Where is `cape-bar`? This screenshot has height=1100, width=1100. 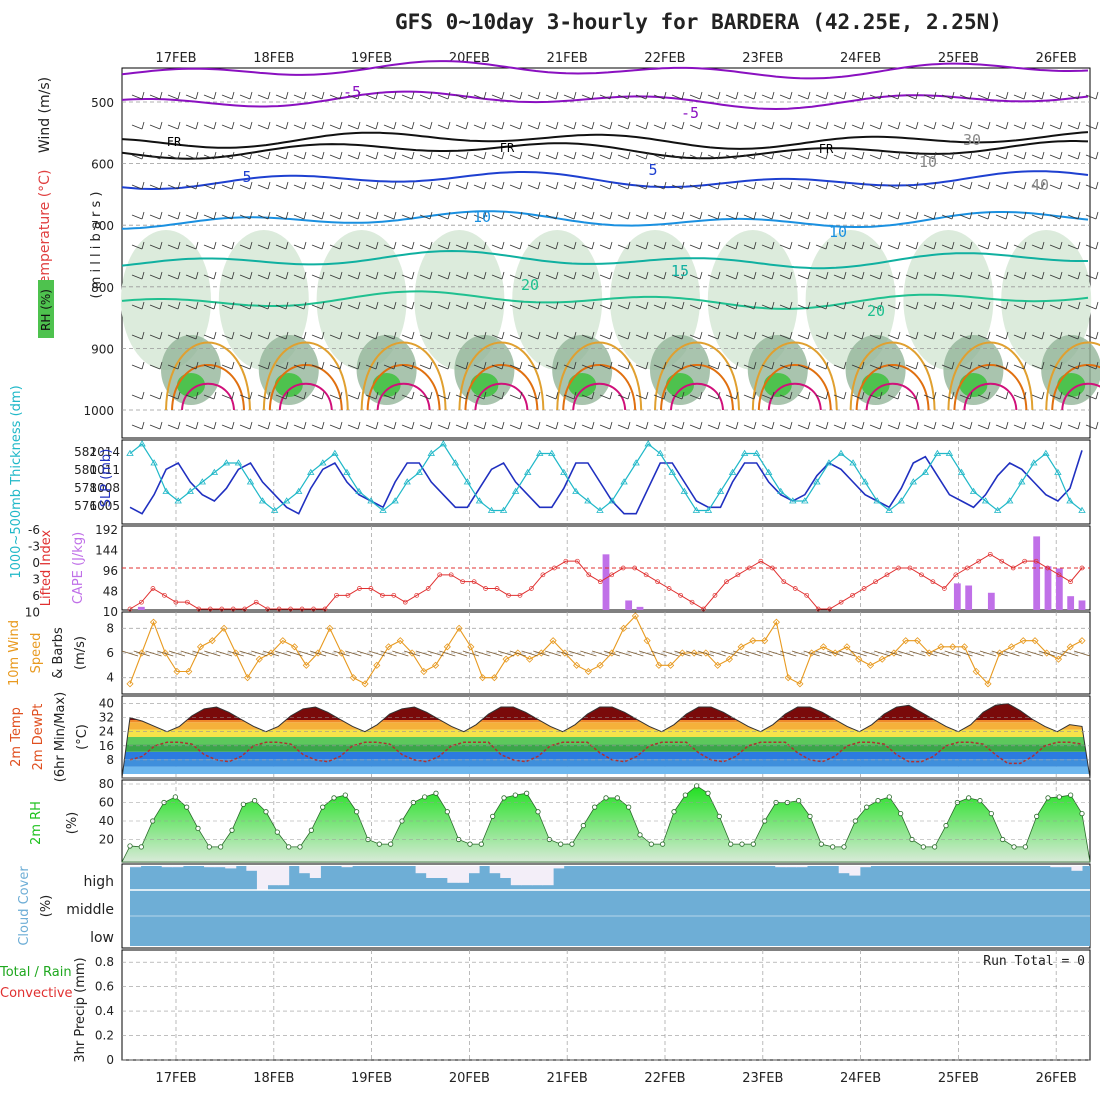 cape-bar is located at coordinates (606, 582).